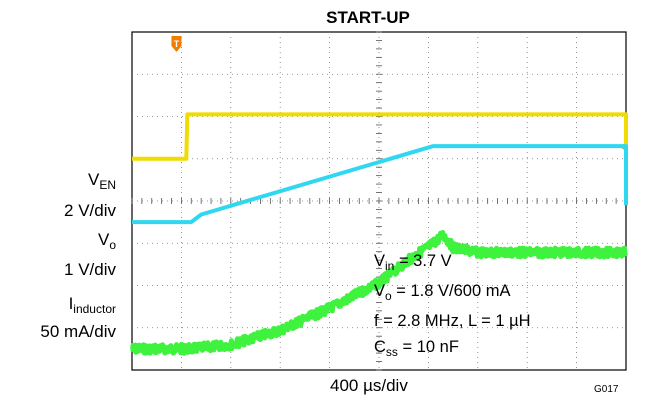  Describe the element at coordinates (92, 305) in the screenshot. I see `ch3-name: Iinductor` at that location.